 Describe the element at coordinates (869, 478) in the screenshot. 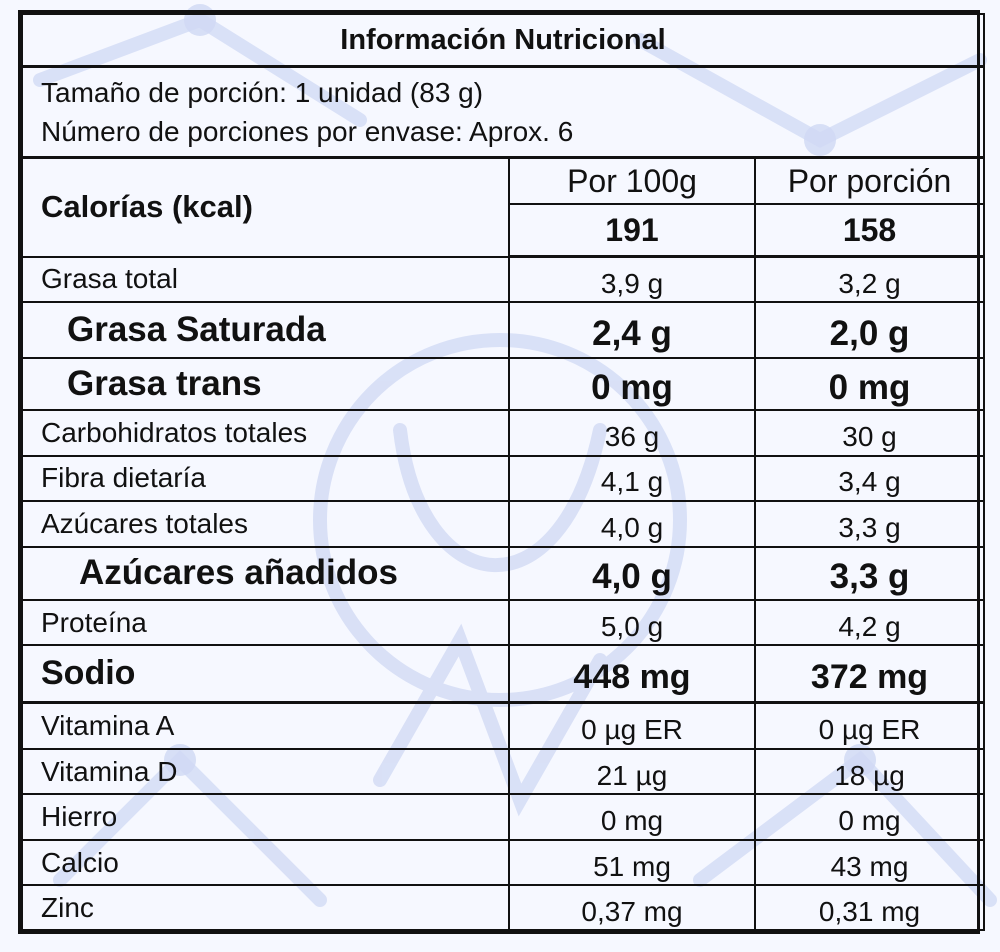

I see `nutrient-perserving: 3,4 g` at that location.